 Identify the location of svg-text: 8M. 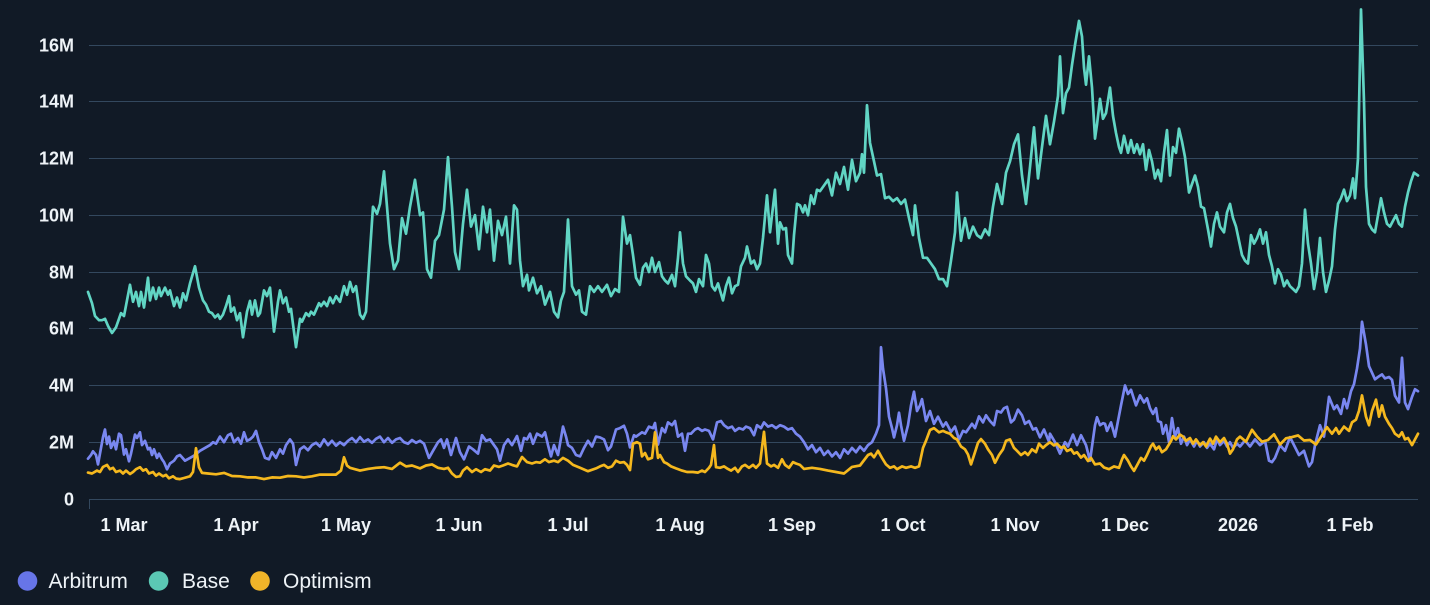
(61, 273).